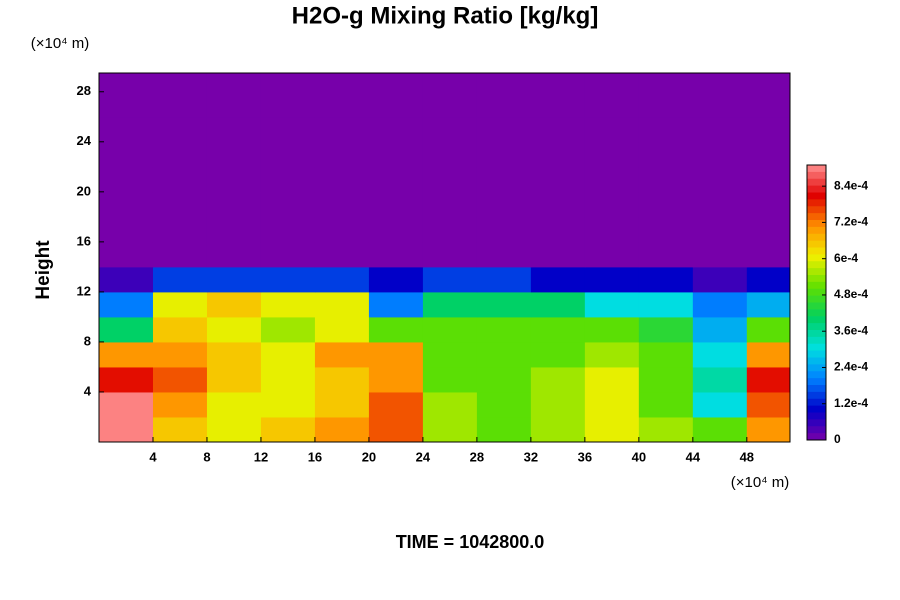  I want to click on x-tick-label: 40, so click(639, 456).